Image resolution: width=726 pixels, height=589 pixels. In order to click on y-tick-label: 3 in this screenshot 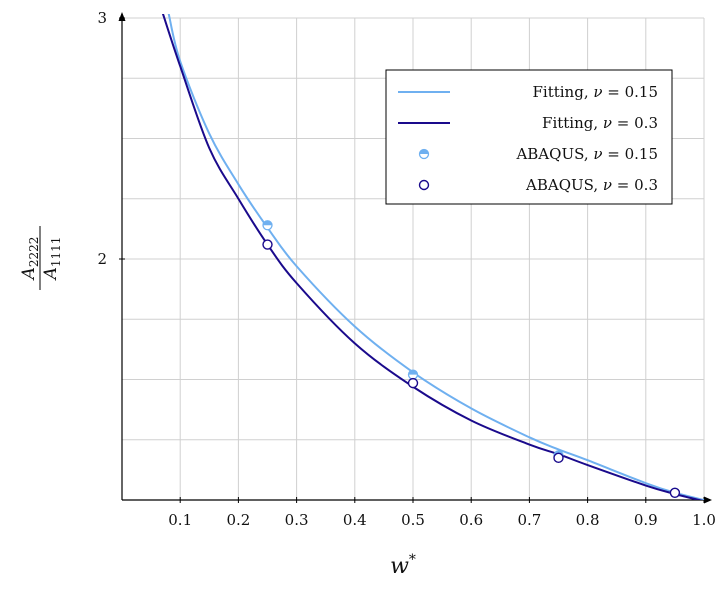, I will do `click(102, 18)`.